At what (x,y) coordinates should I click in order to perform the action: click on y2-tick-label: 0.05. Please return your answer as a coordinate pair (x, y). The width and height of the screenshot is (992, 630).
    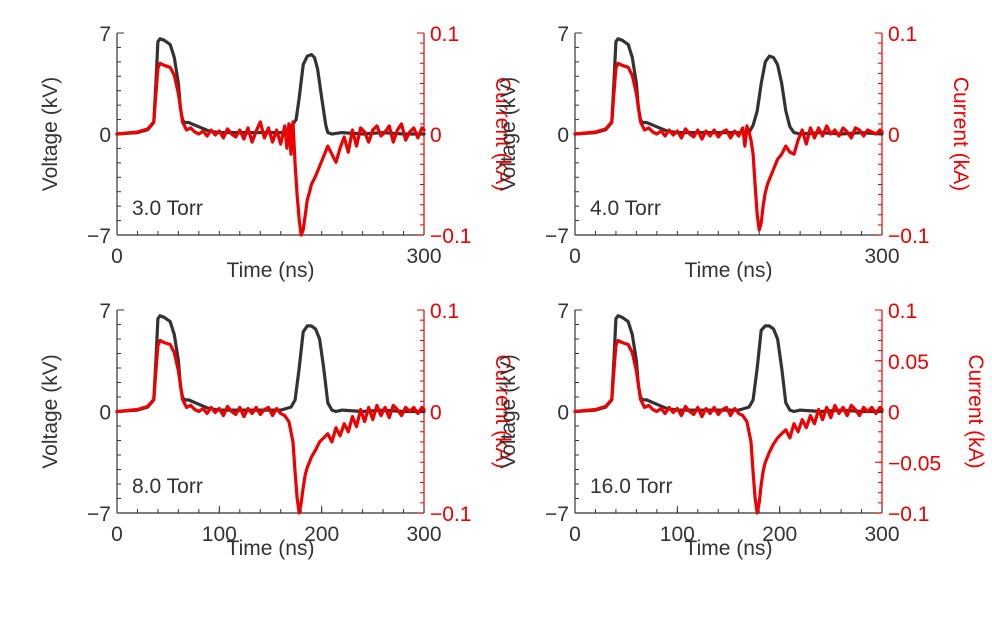
    Looking at the image, I should click on (908, 362).